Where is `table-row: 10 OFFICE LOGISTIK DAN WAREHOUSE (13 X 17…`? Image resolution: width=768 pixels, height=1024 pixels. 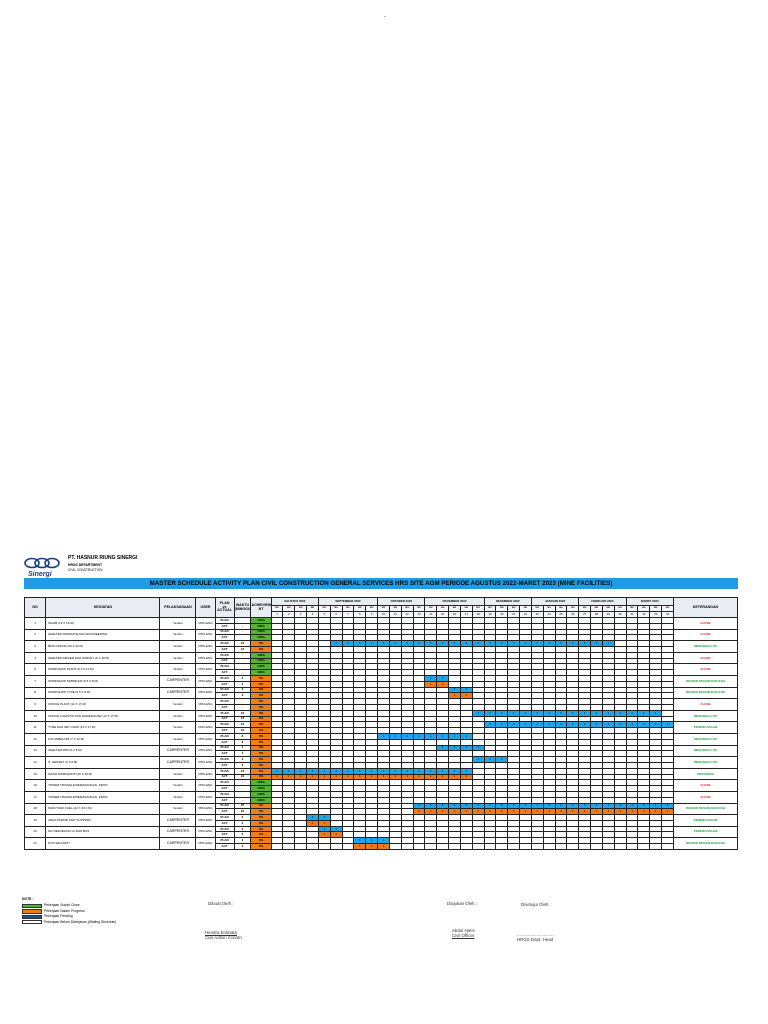
table-row: 10 OFFICE LOGISTIK DAN WAREHOUSE (13 X 17… is located at coordinates (381, 716).